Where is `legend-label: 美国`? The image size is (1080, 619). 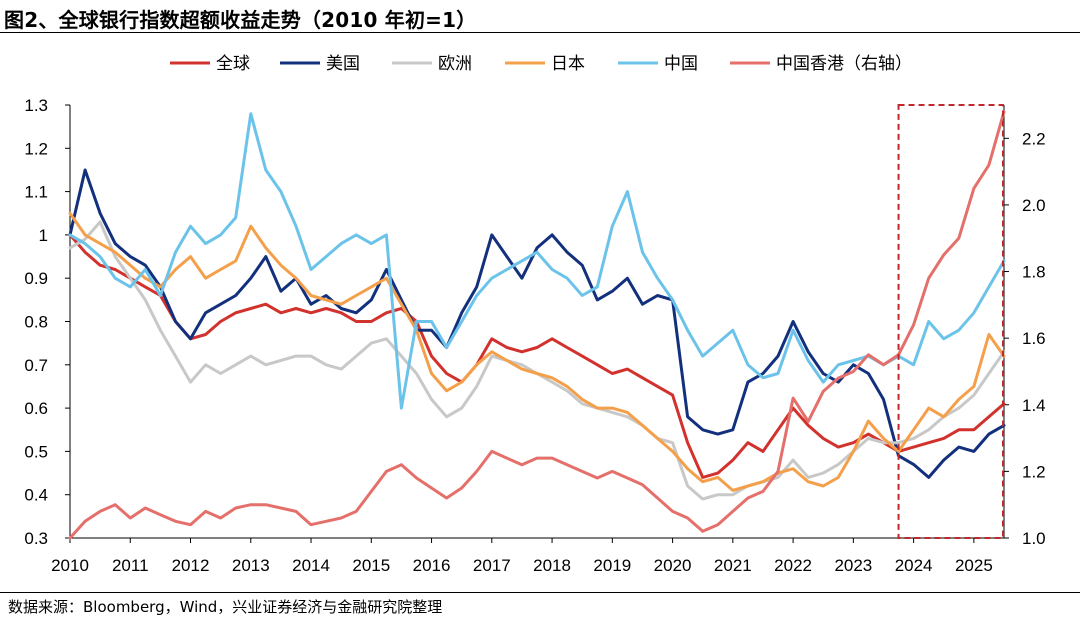
legend-label: 美国 is located at coordinates (343, 64).